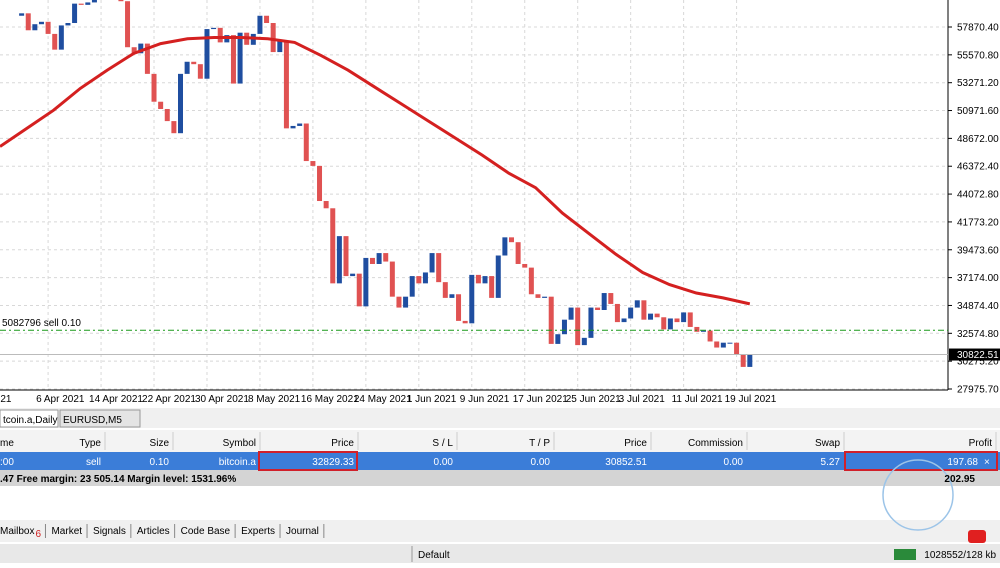 The height and width of the screenshot is (568, 1000). I want to click on cell: 30852.51, so click(626, 462).